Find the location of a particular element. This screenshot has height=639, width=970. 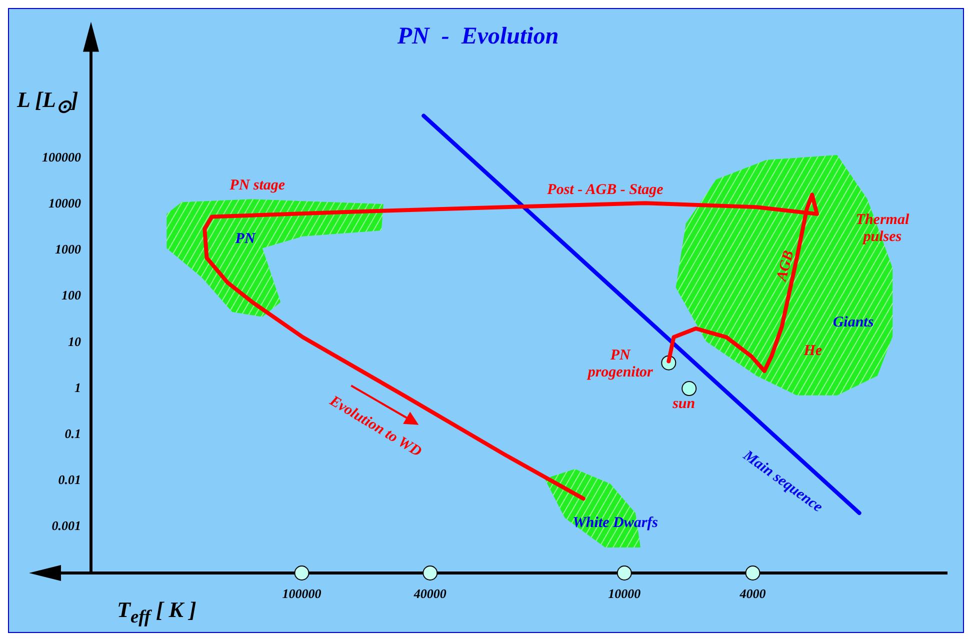

x-tick-label: 100000 is located at coordinates (302, 594).